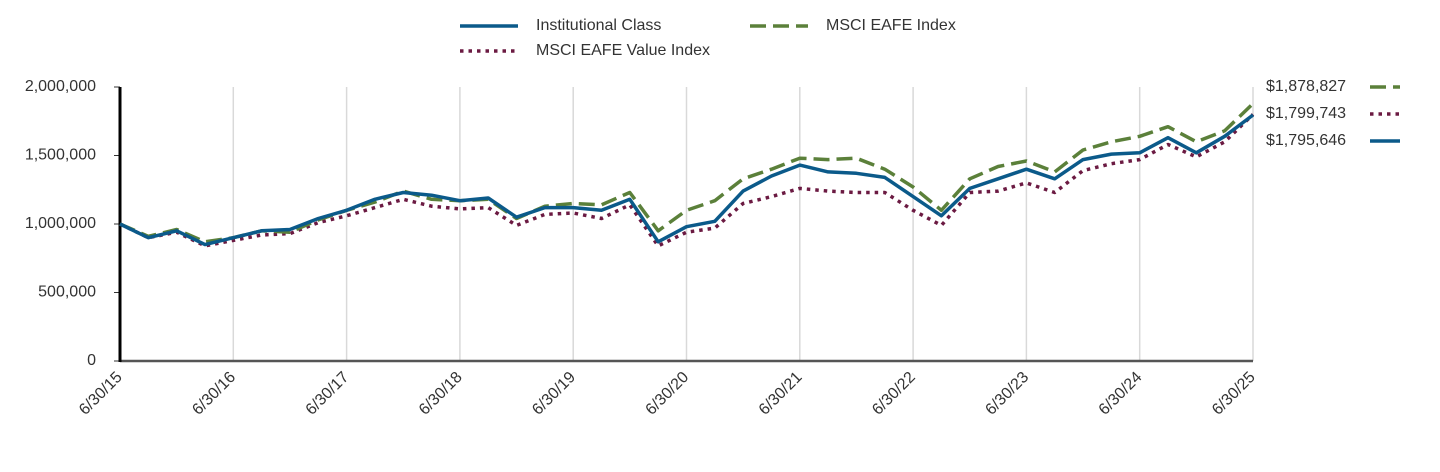 The image size is (1440, 472). Describe the element at coordinates (1306, 113) in the screenshot. I see `end-label: $1,799,743` at that location.